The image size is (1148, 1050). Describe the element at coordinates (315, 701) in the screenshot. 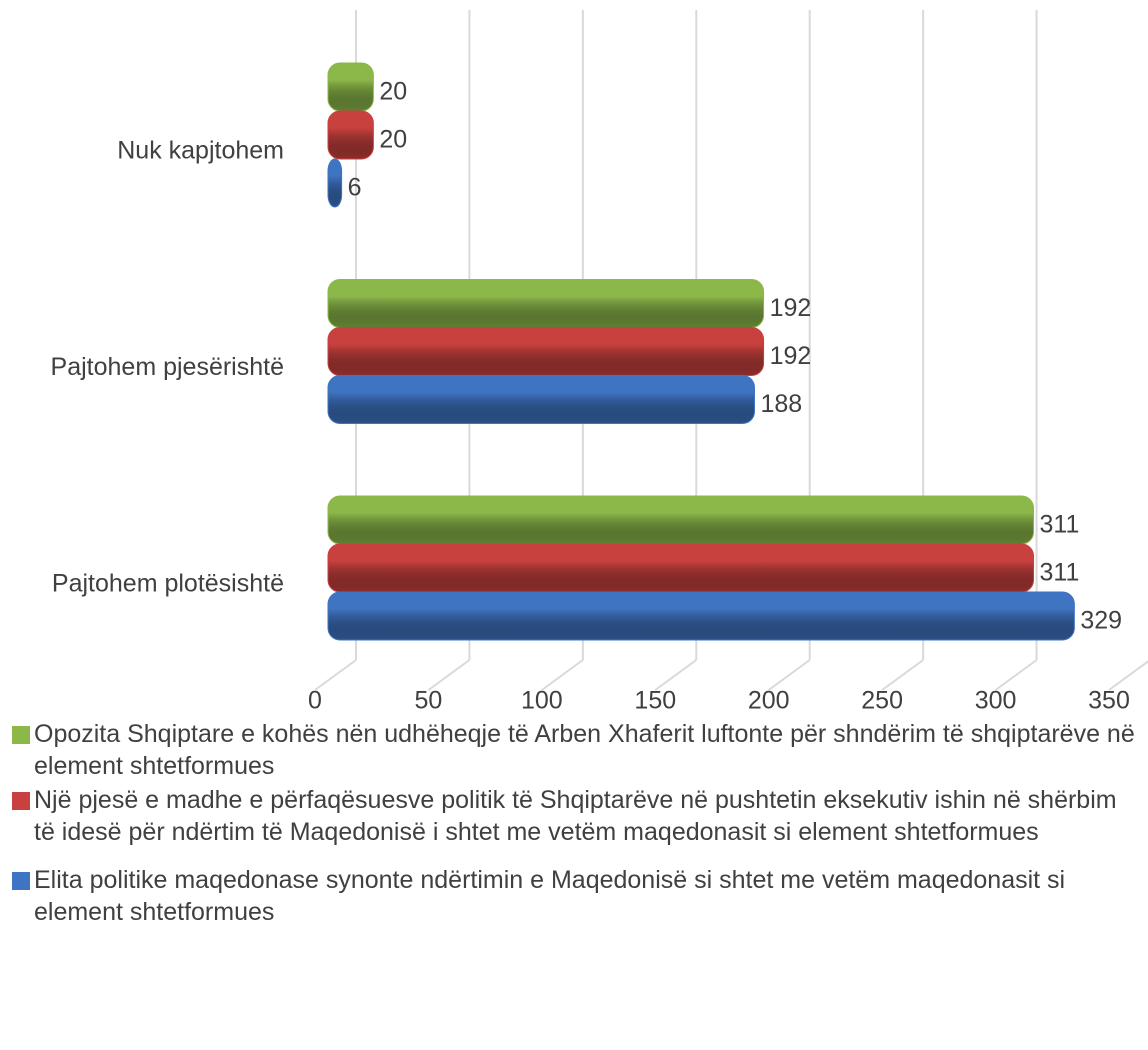

I see `x-tick-label: 0` at that location.